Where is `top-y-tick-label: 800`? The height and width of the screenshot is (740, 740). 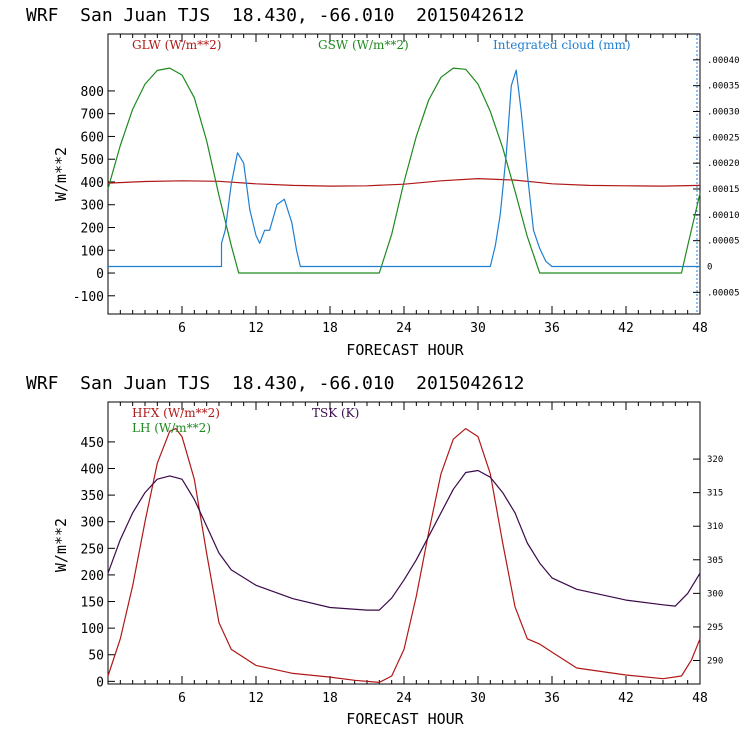 top-y-tick-label: 800 is located at coordinates (92, 92).